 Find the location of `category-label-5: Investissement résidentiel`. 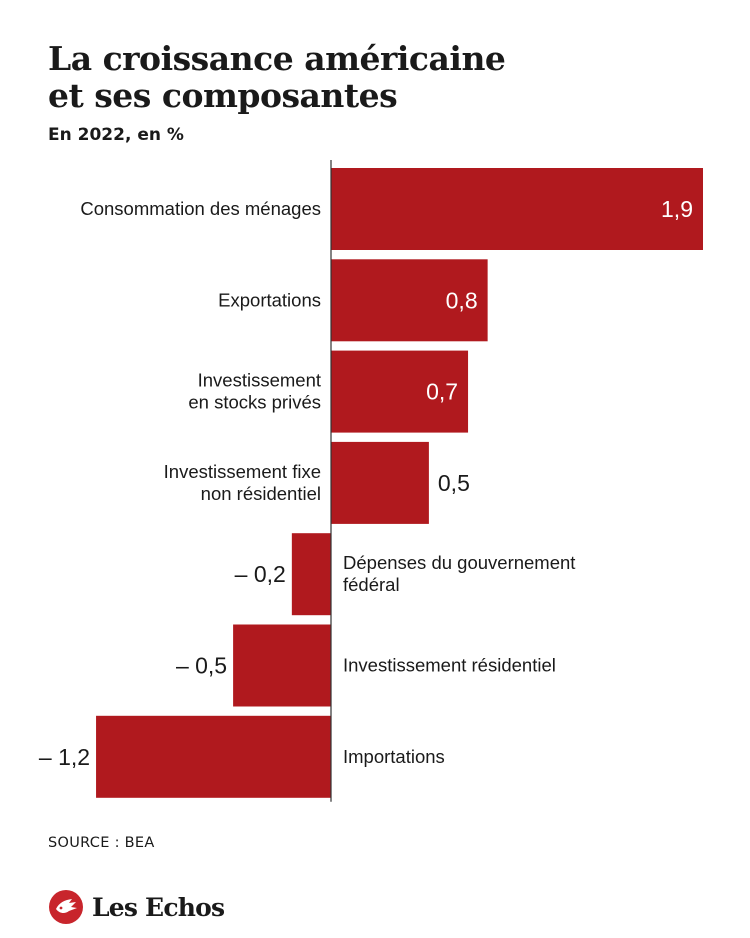

category-label-5: Investissement résidentiel is located at coordinates (449, 665).